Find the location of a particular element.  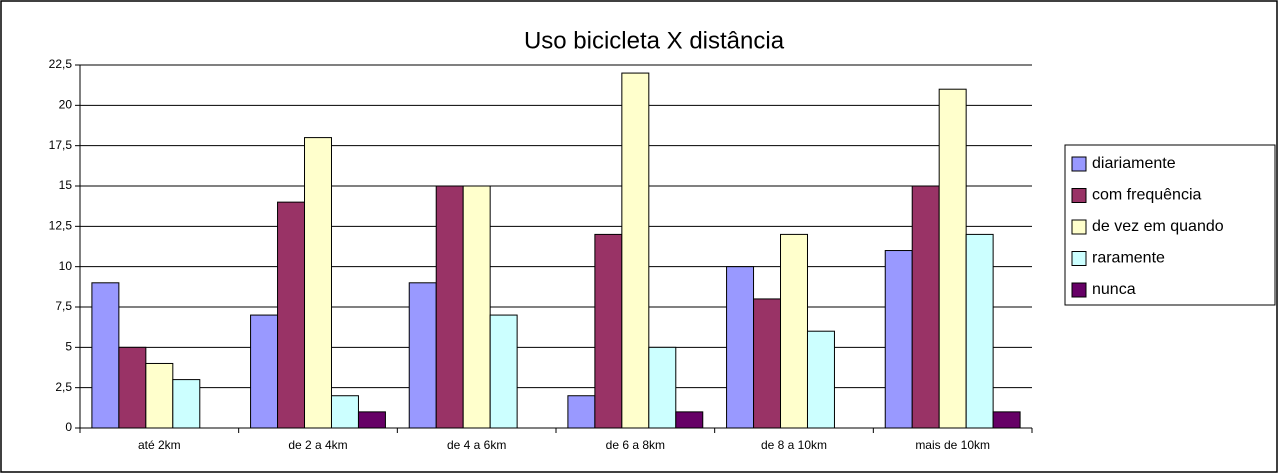

y-tick-label: 22,5 is located at coordinates (61, 64).